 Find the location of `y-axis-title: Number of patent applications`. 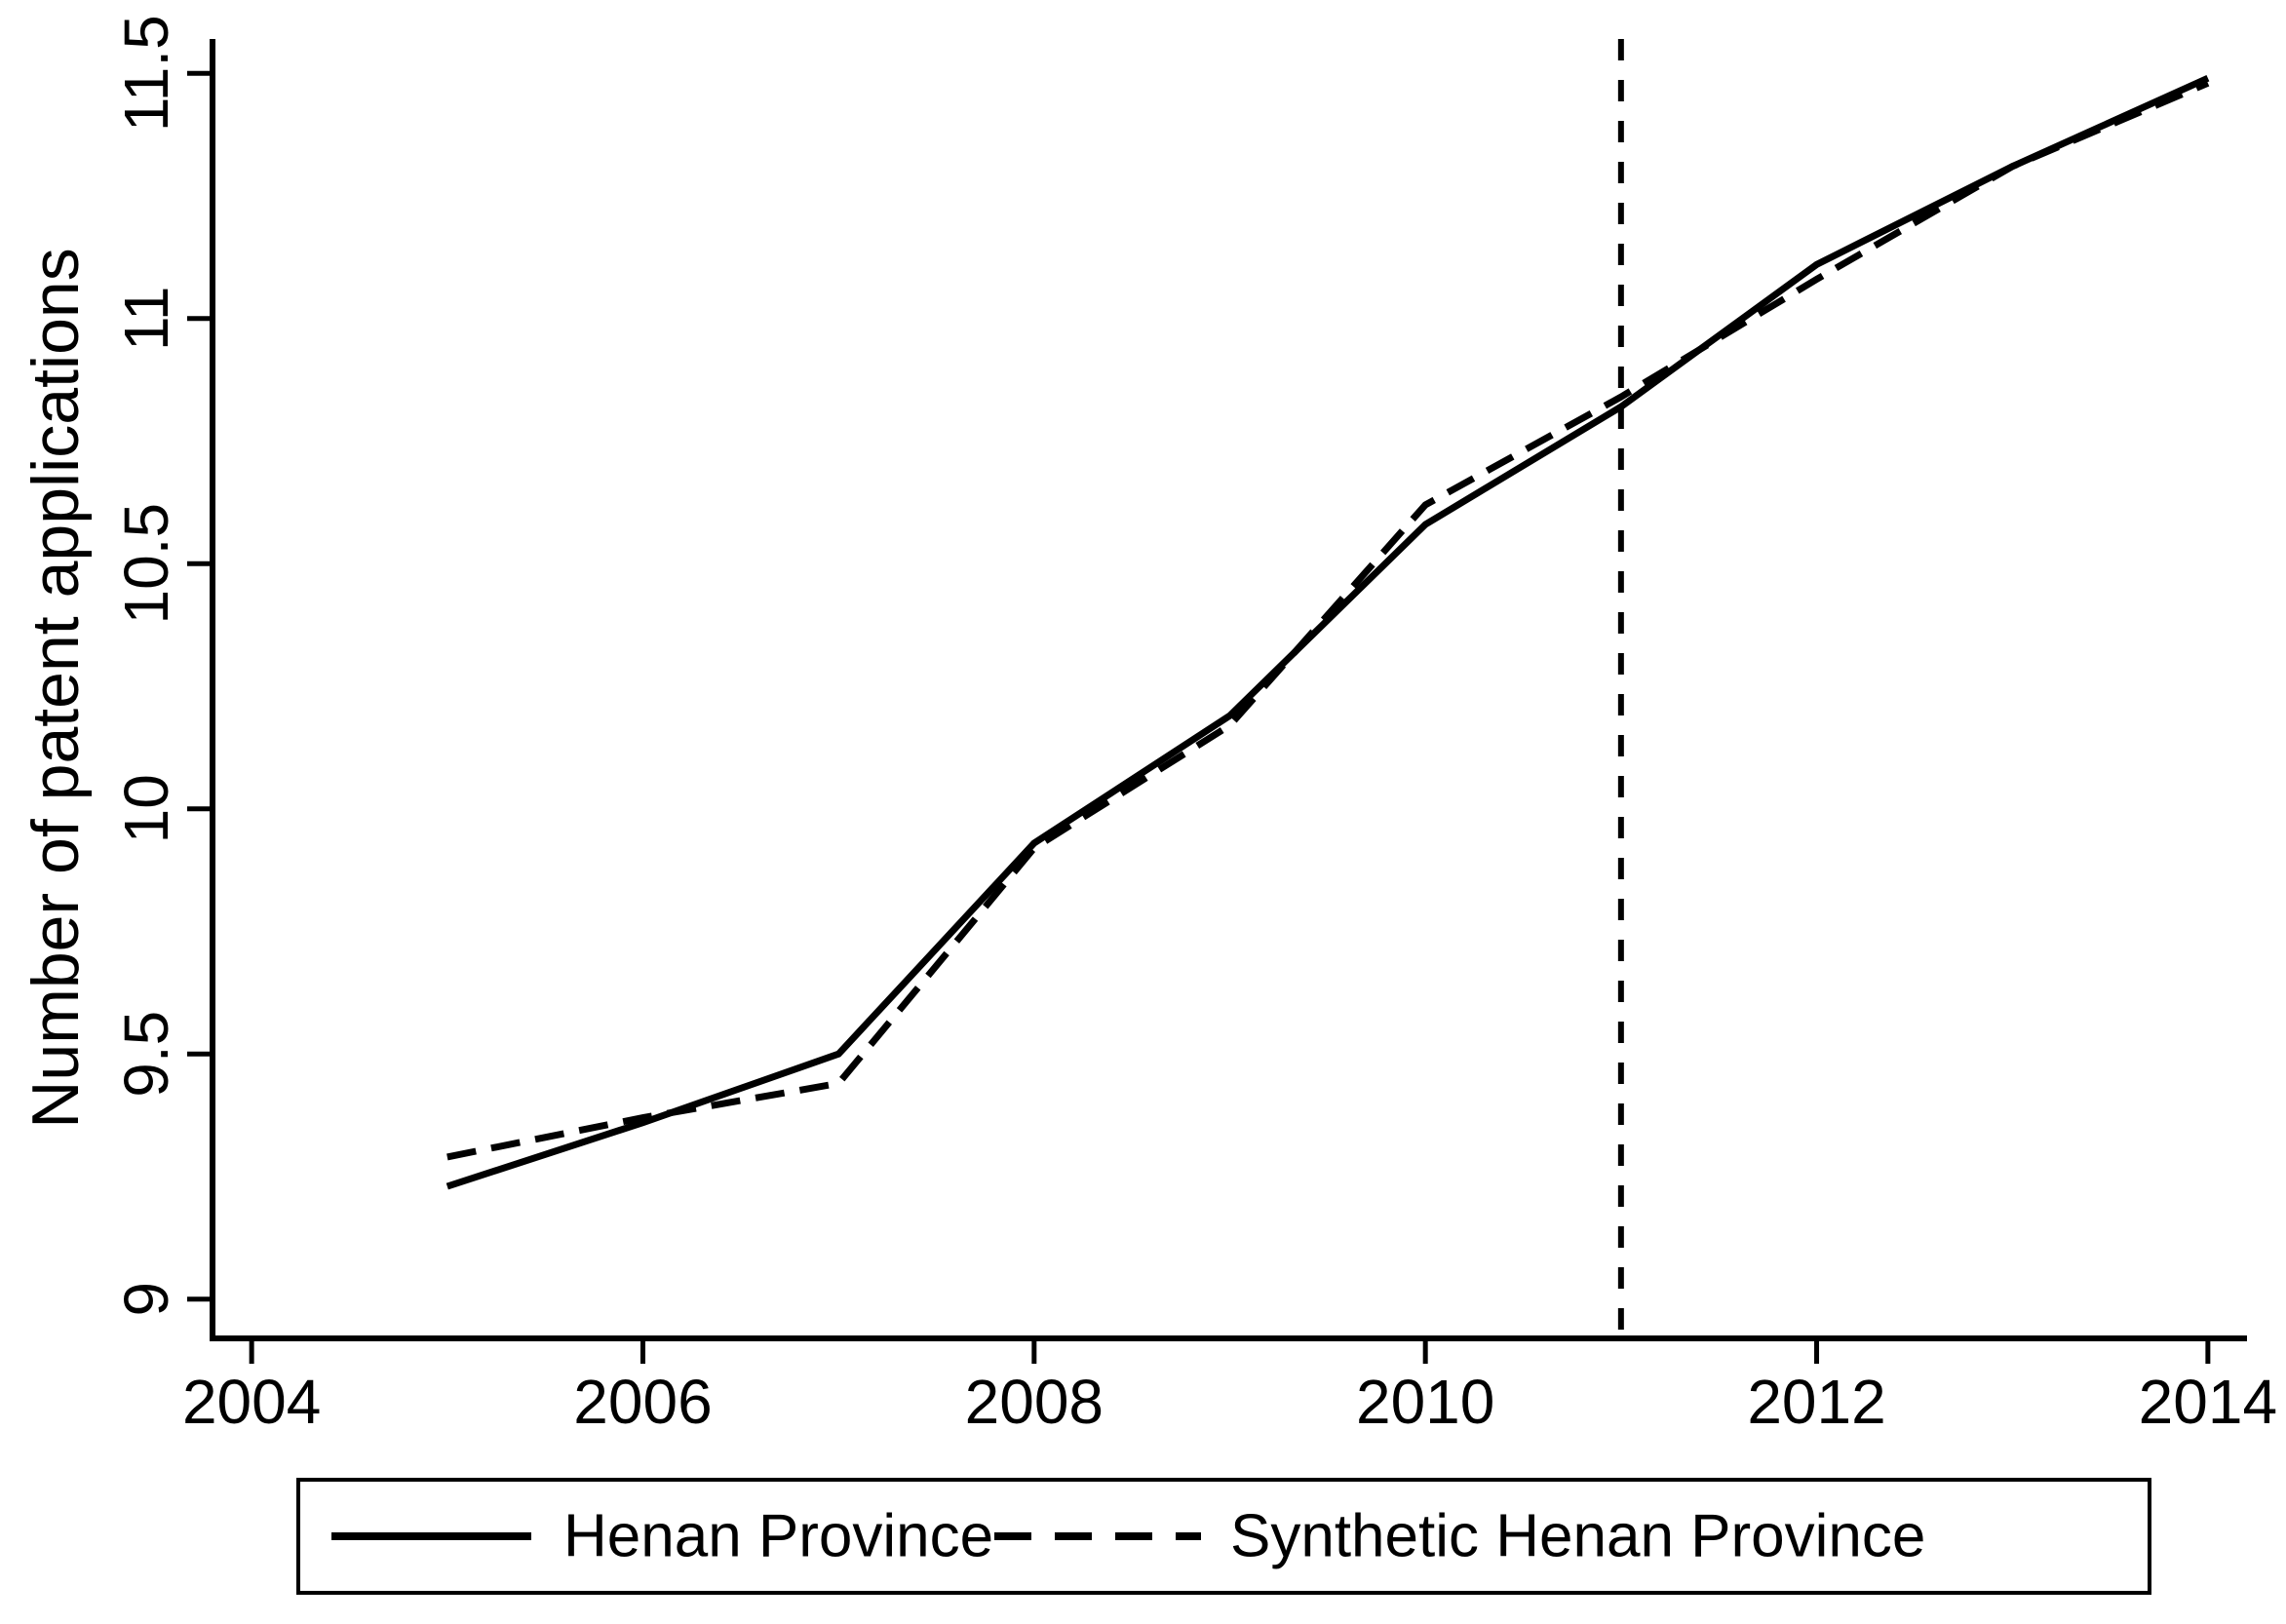

y-axis-title: Number of patent applications is located at coordinates (56, 688).